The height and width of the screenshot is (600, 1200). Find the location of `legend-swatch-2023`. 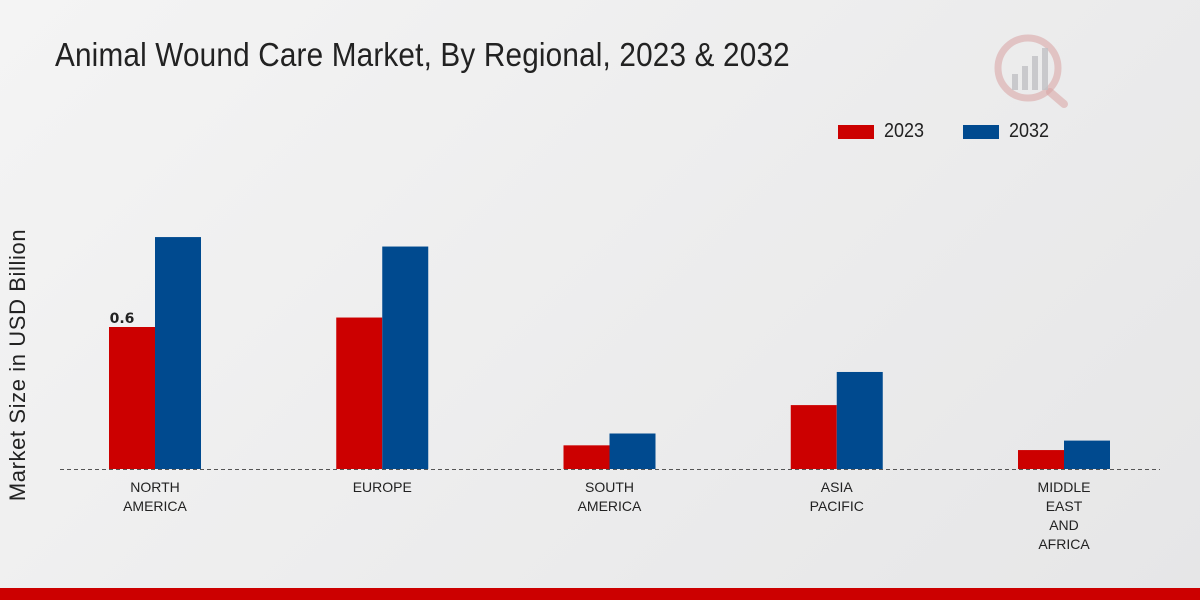

legend-swatch-2023 is located at coordinates (856, 131).